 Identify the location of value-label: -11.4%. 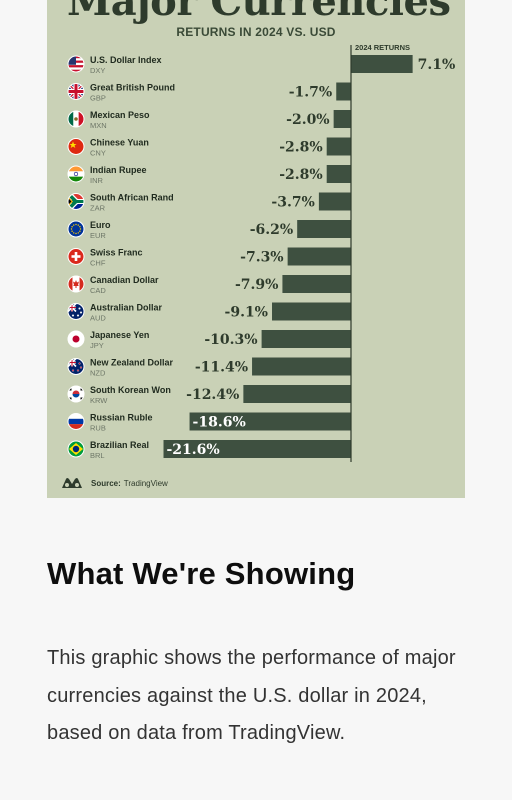
(221, 368).